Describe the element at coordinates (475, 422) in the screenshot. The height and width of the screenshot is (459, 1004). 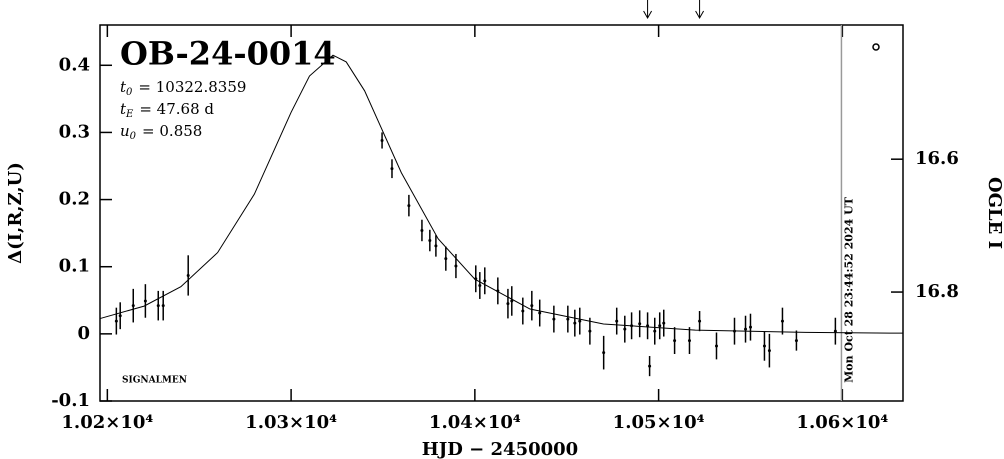
I see `x-tick-label: 1.04×10⁴` at that location.